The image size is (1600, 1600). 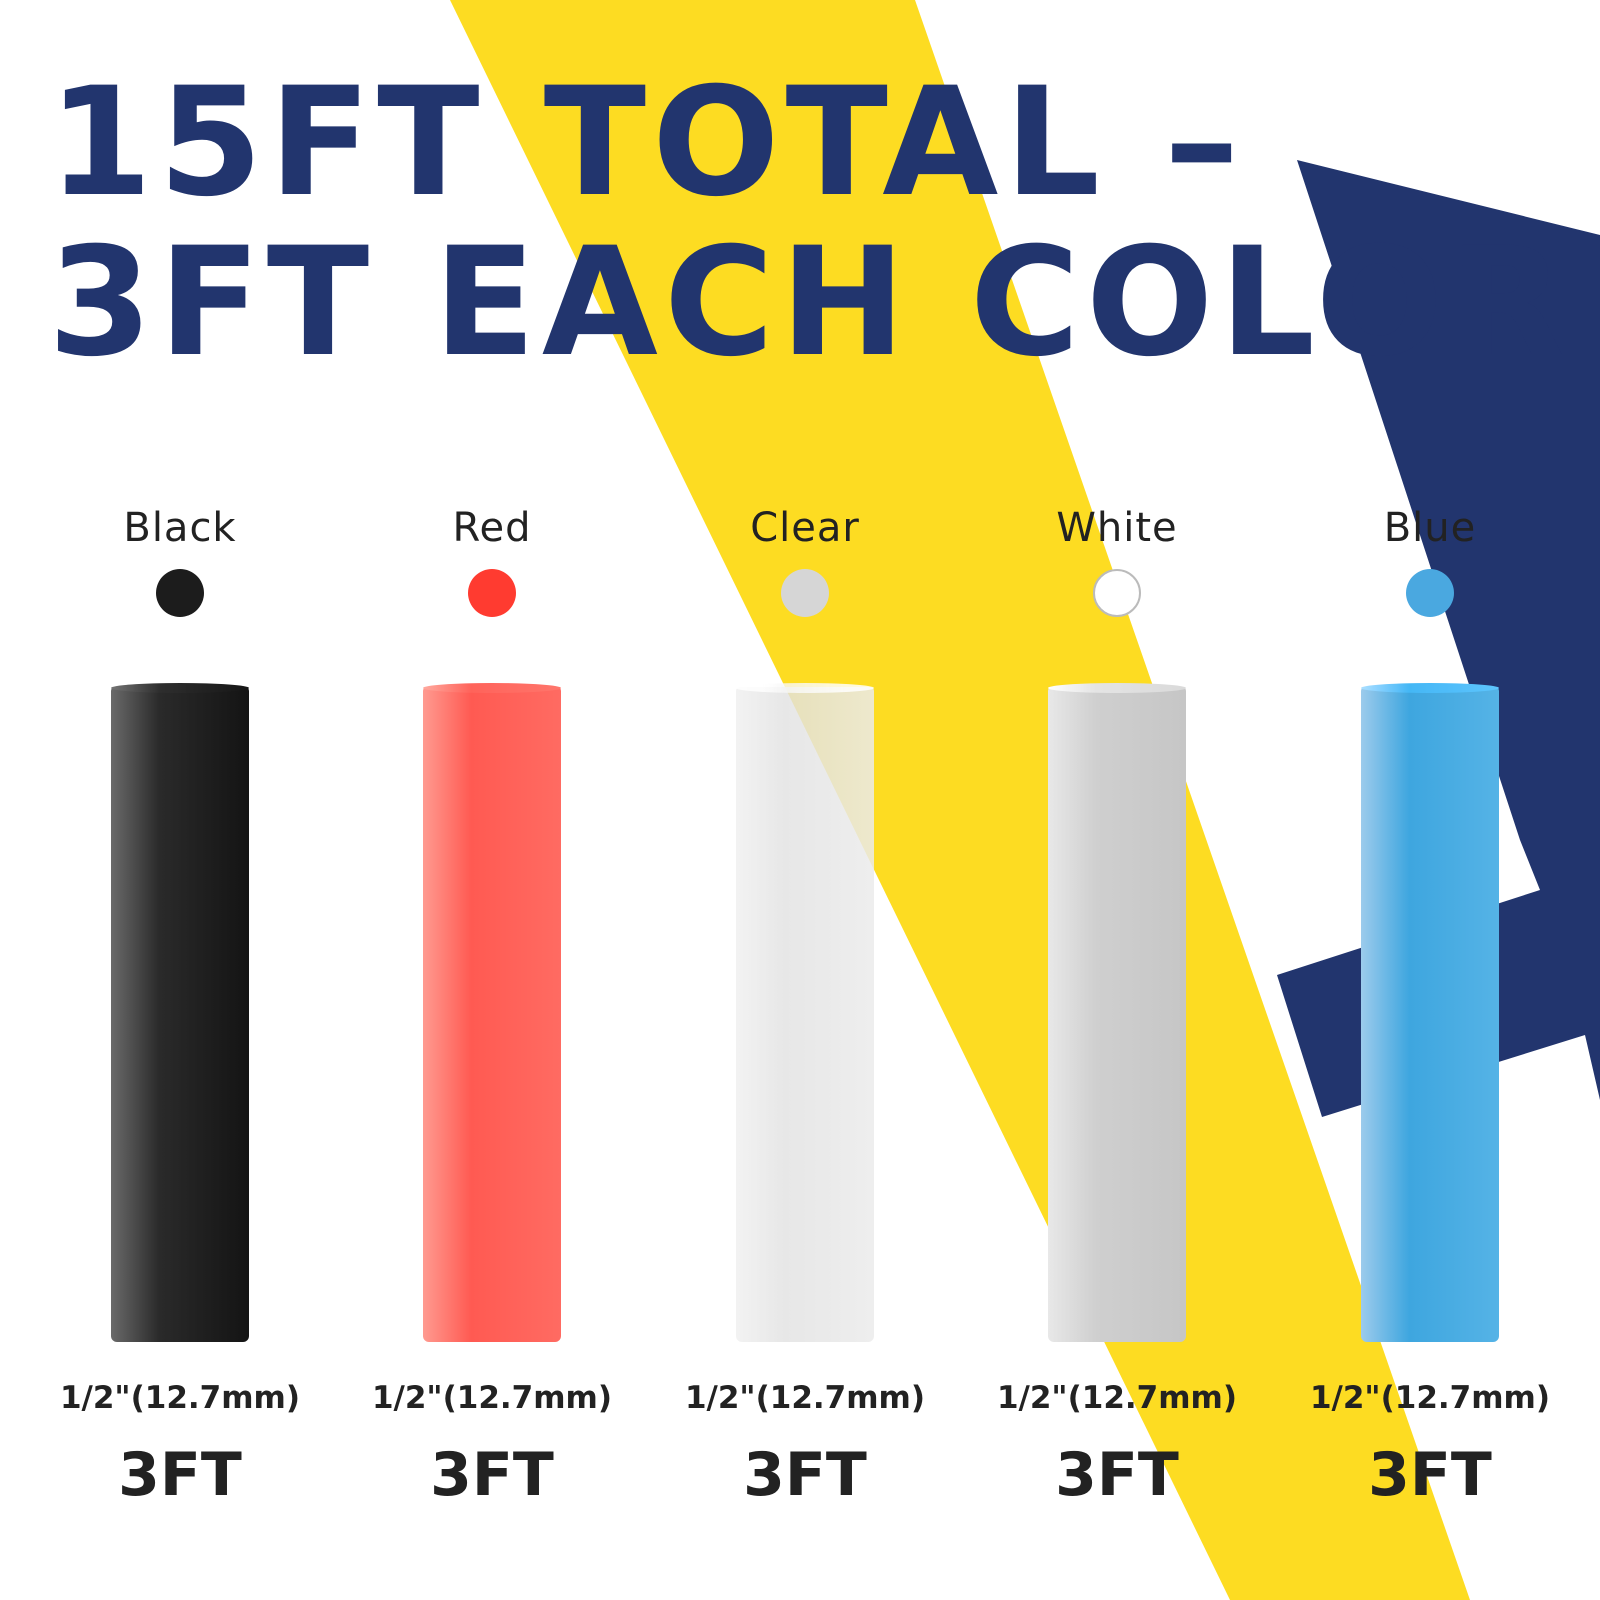 What do you see at coordinates (180, 528) in the screenshot?
I see `color-name: Black` at bounding box center [180, 528].